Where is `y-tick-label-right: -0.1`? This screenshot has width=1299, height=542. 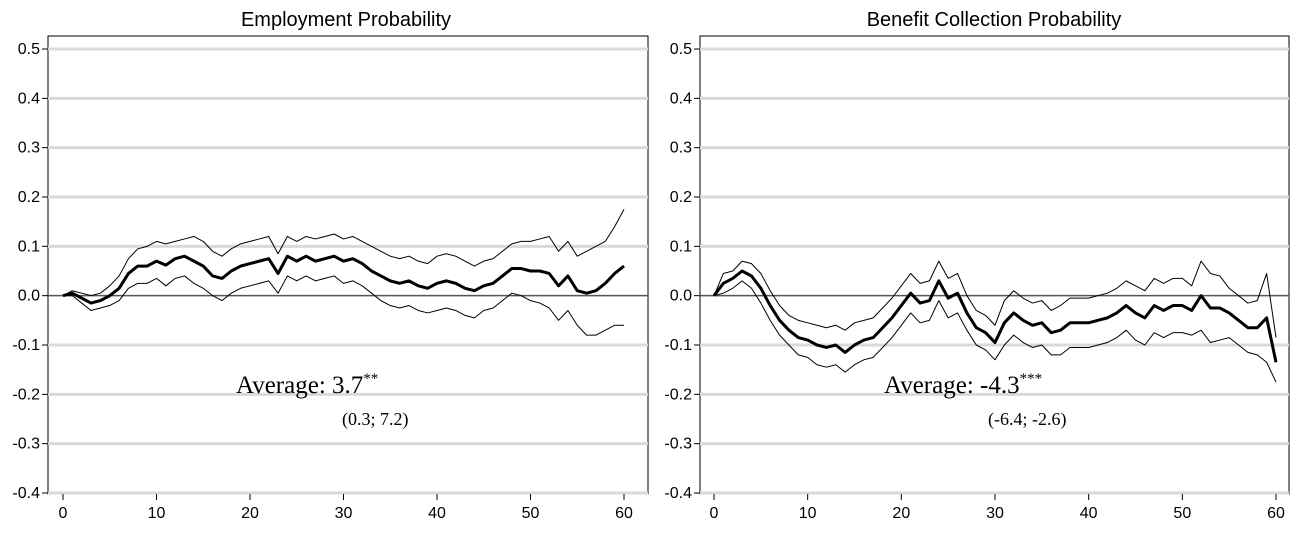 y-tick-label-right: -0.1 is located at coordinates (678, 345).